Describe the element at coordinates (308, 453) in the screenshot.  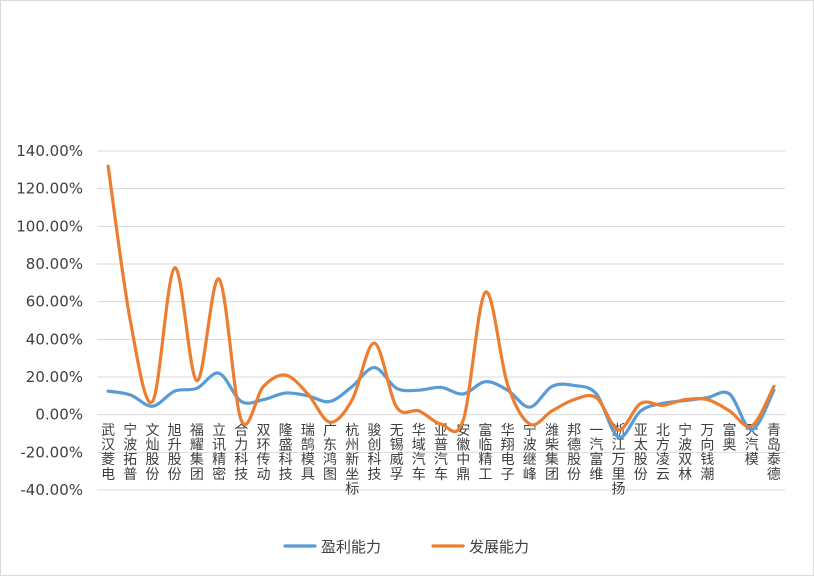
I see `x-tick-label: 瑞鹄模具` at that location.